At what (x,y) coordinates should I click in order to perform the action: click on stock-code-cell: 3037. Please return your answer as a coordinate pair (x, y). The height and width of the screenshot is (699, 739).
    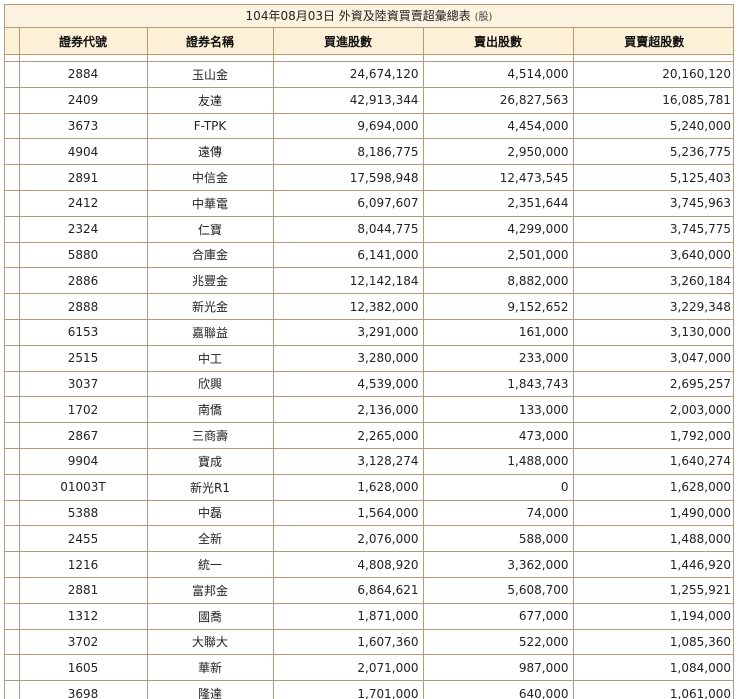
    Looking at the image, I should click on (83, 384).